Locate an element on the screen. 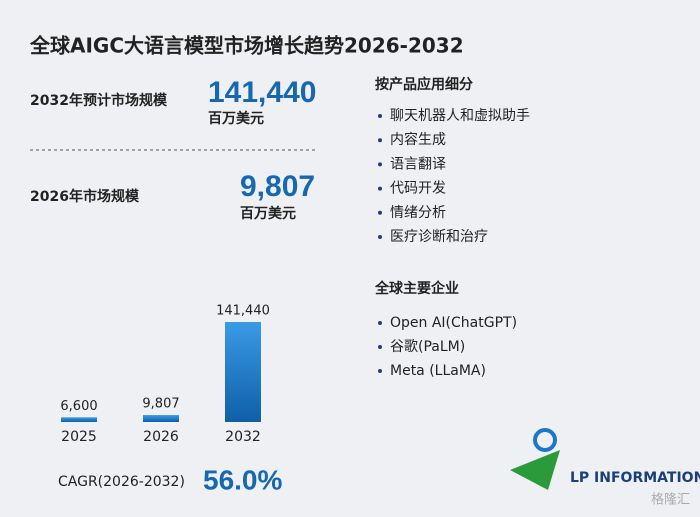  x-tick-label: 2032 is located at coordinates (243, 437).